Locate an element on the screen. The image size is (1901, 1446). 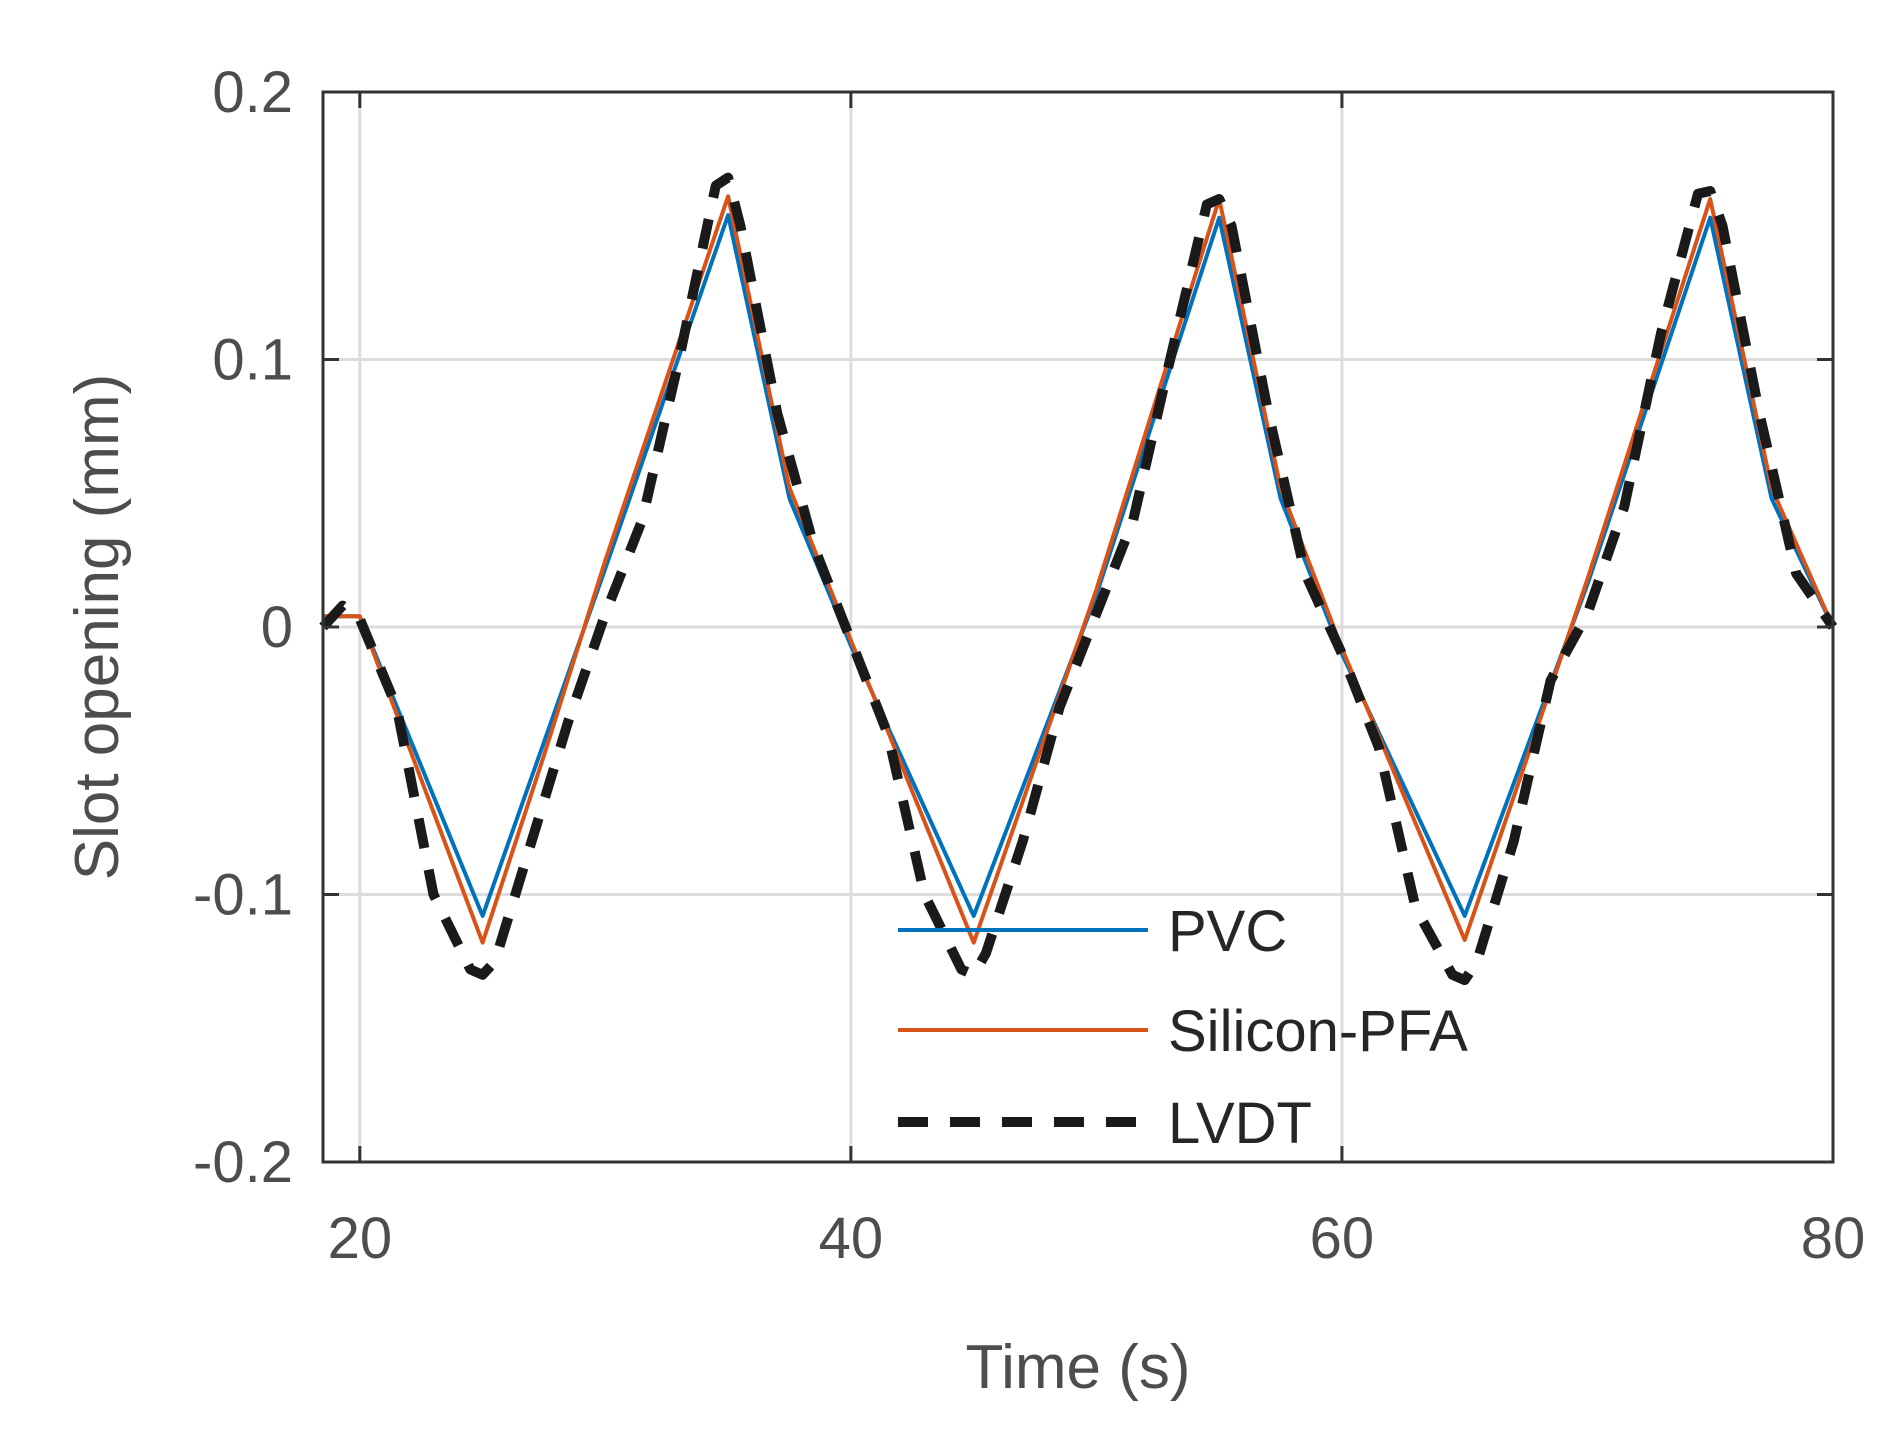
y-tick-label: 0 is located at coordinates (277, 627).